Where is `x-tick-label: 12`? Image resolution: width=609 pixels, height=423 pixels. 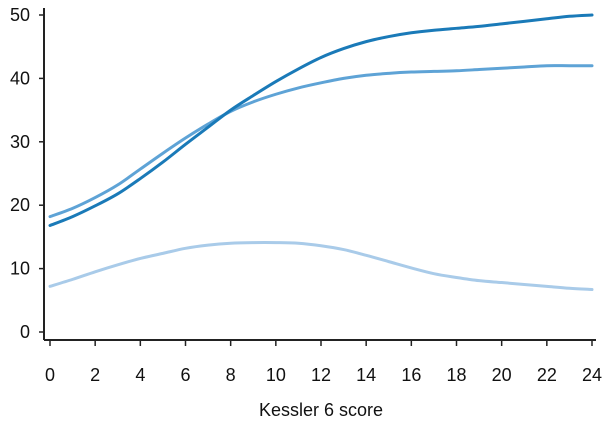
x-tick-label: 12 is located at coordinates (321, 375).